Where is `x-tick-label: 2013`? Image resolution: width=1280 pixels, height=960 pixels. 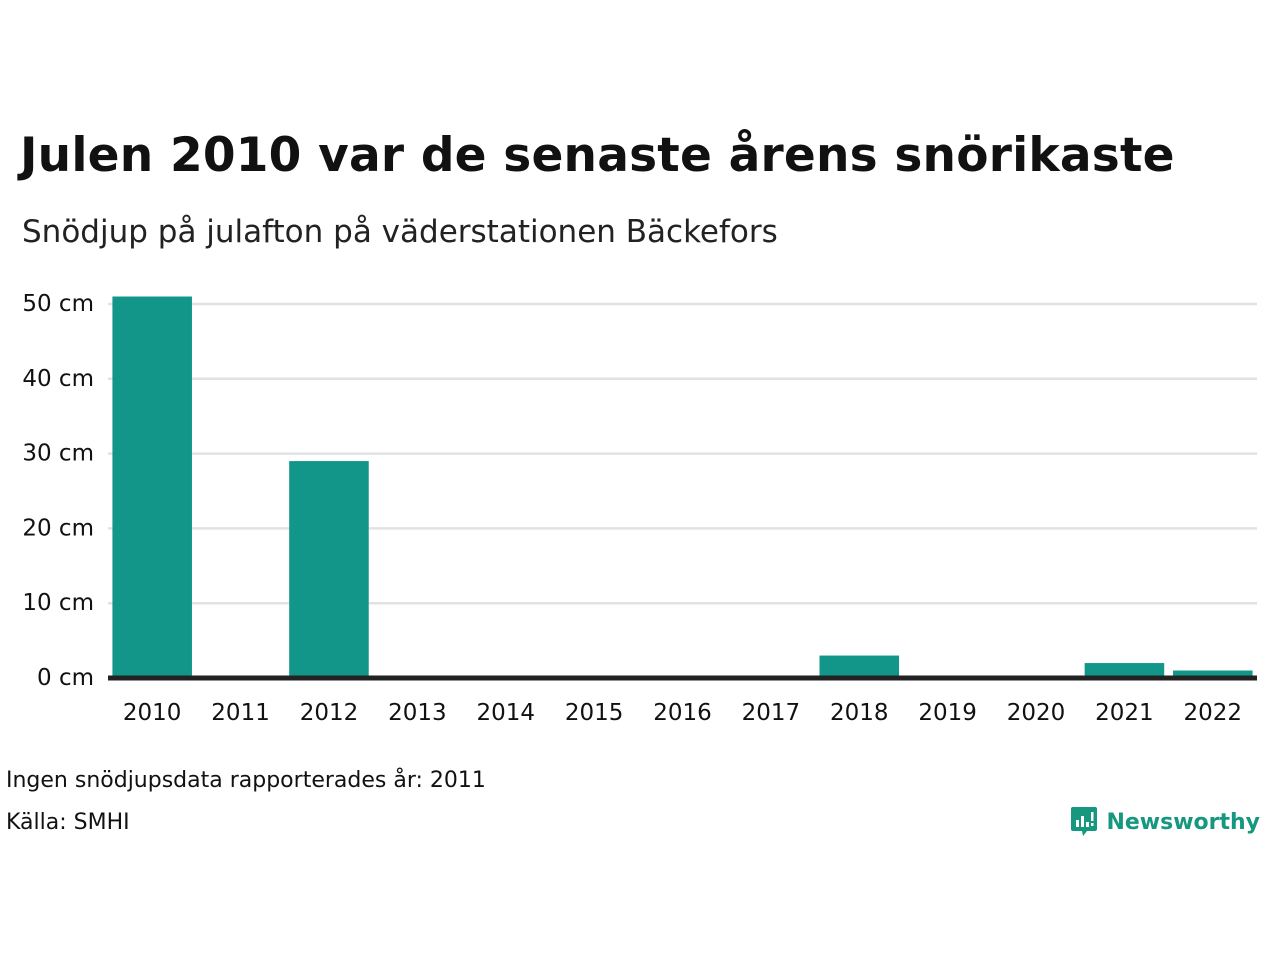
x-tick-label: 2013 is located at coordinates (417, 713).